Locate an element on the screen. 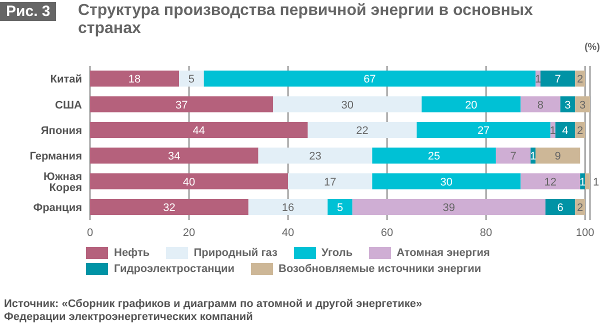 The image size is (604, 330). data-label: 9 is located at coordinates (557, 156).